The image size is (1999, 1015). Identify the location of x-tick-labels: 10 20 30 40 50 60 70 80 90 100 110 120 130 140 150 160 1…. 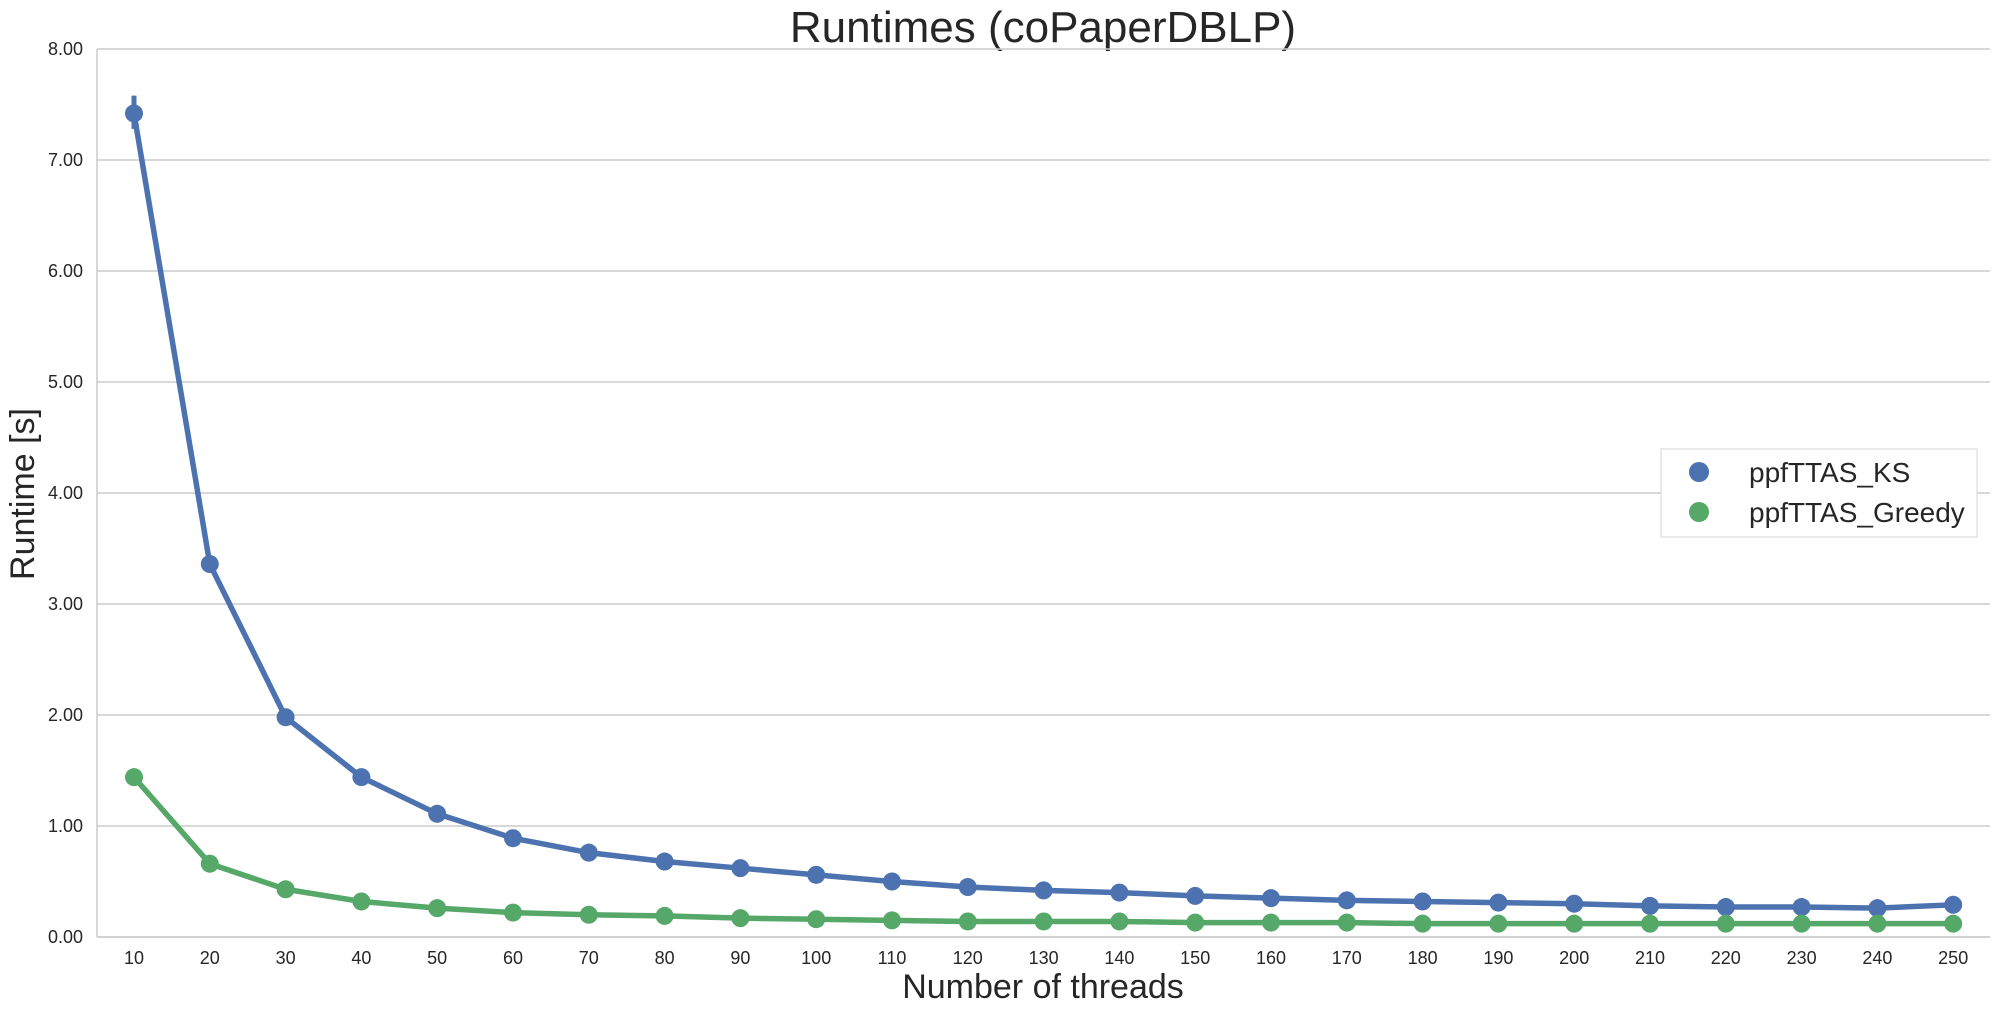
(1046, 958).